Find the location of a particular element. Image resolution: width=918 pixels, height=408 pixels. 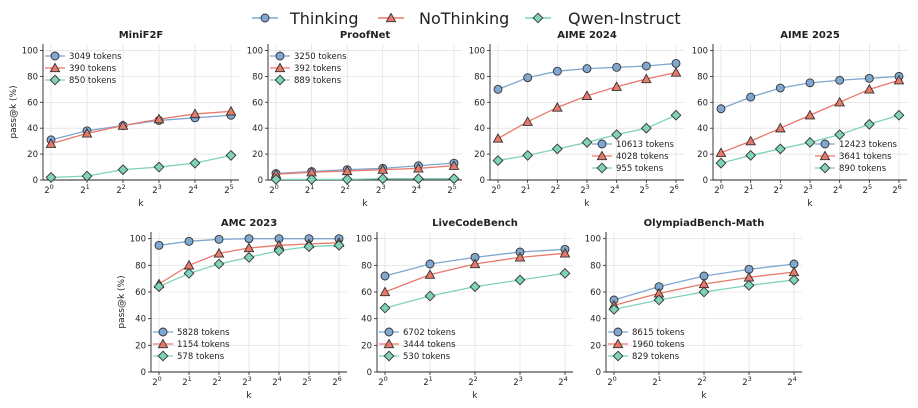

panel-title: LiveCodeBench is located at coordinates (475, 223).